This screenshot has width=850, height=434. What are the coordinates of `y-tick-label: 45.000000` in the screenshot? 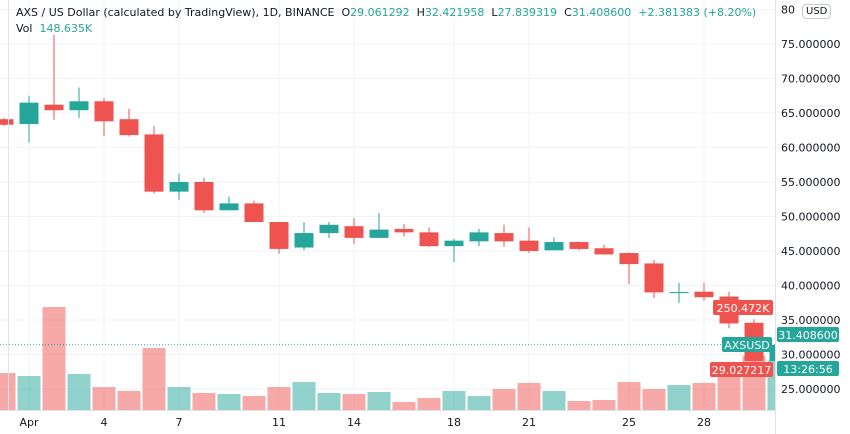 It's located at (811, 251).